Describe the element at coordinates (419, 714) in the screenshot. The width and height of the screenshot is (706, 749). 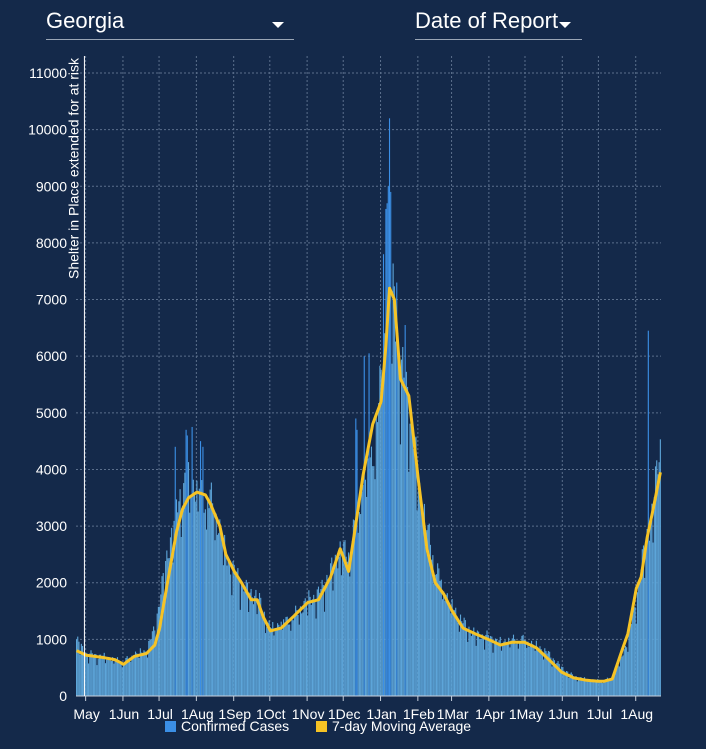
I see `x-tick-label: 1Feb` at that location.